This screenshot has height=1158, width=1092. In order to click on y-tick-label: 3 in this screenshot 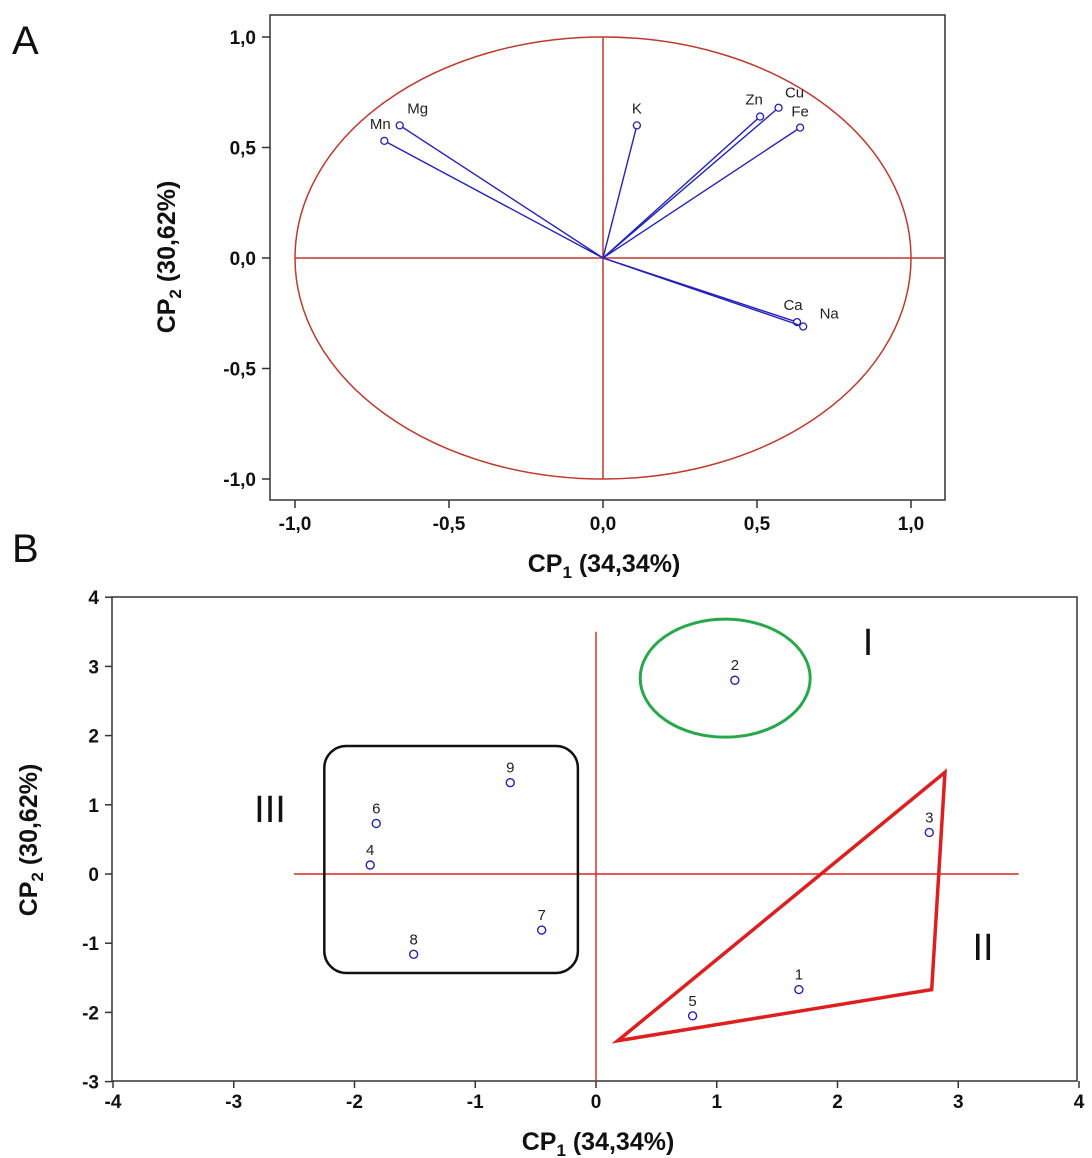, I will do `click(93, 667)`.